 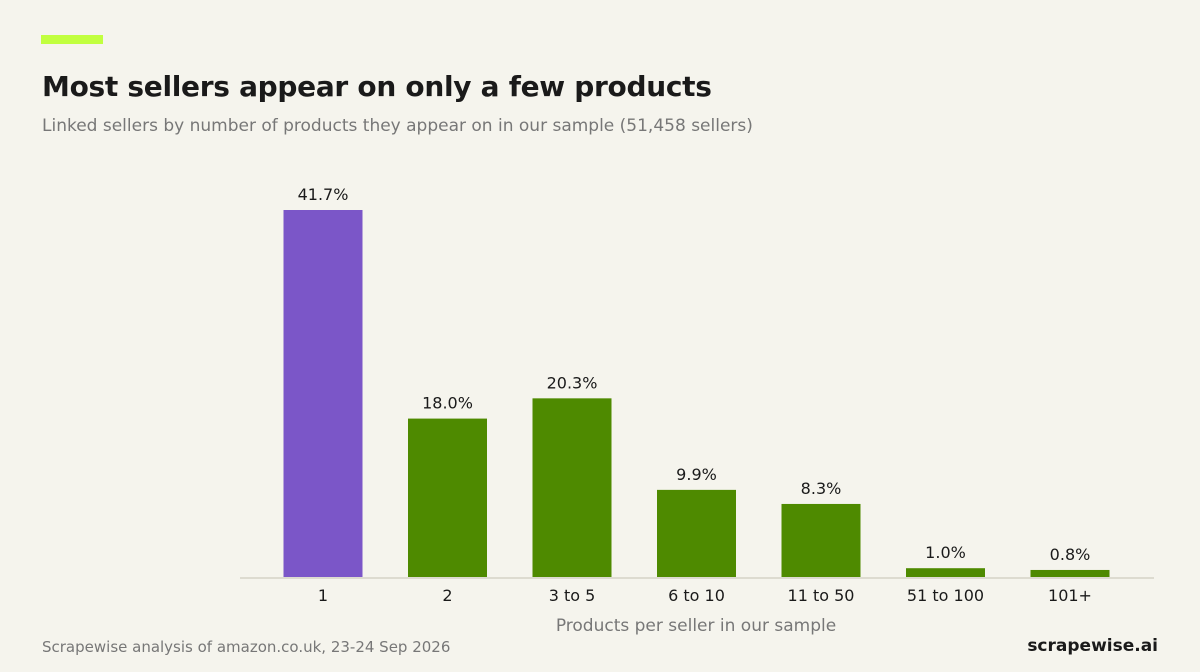 I want to click on x-tick-label-1: 1, so click(x=323, y=595).